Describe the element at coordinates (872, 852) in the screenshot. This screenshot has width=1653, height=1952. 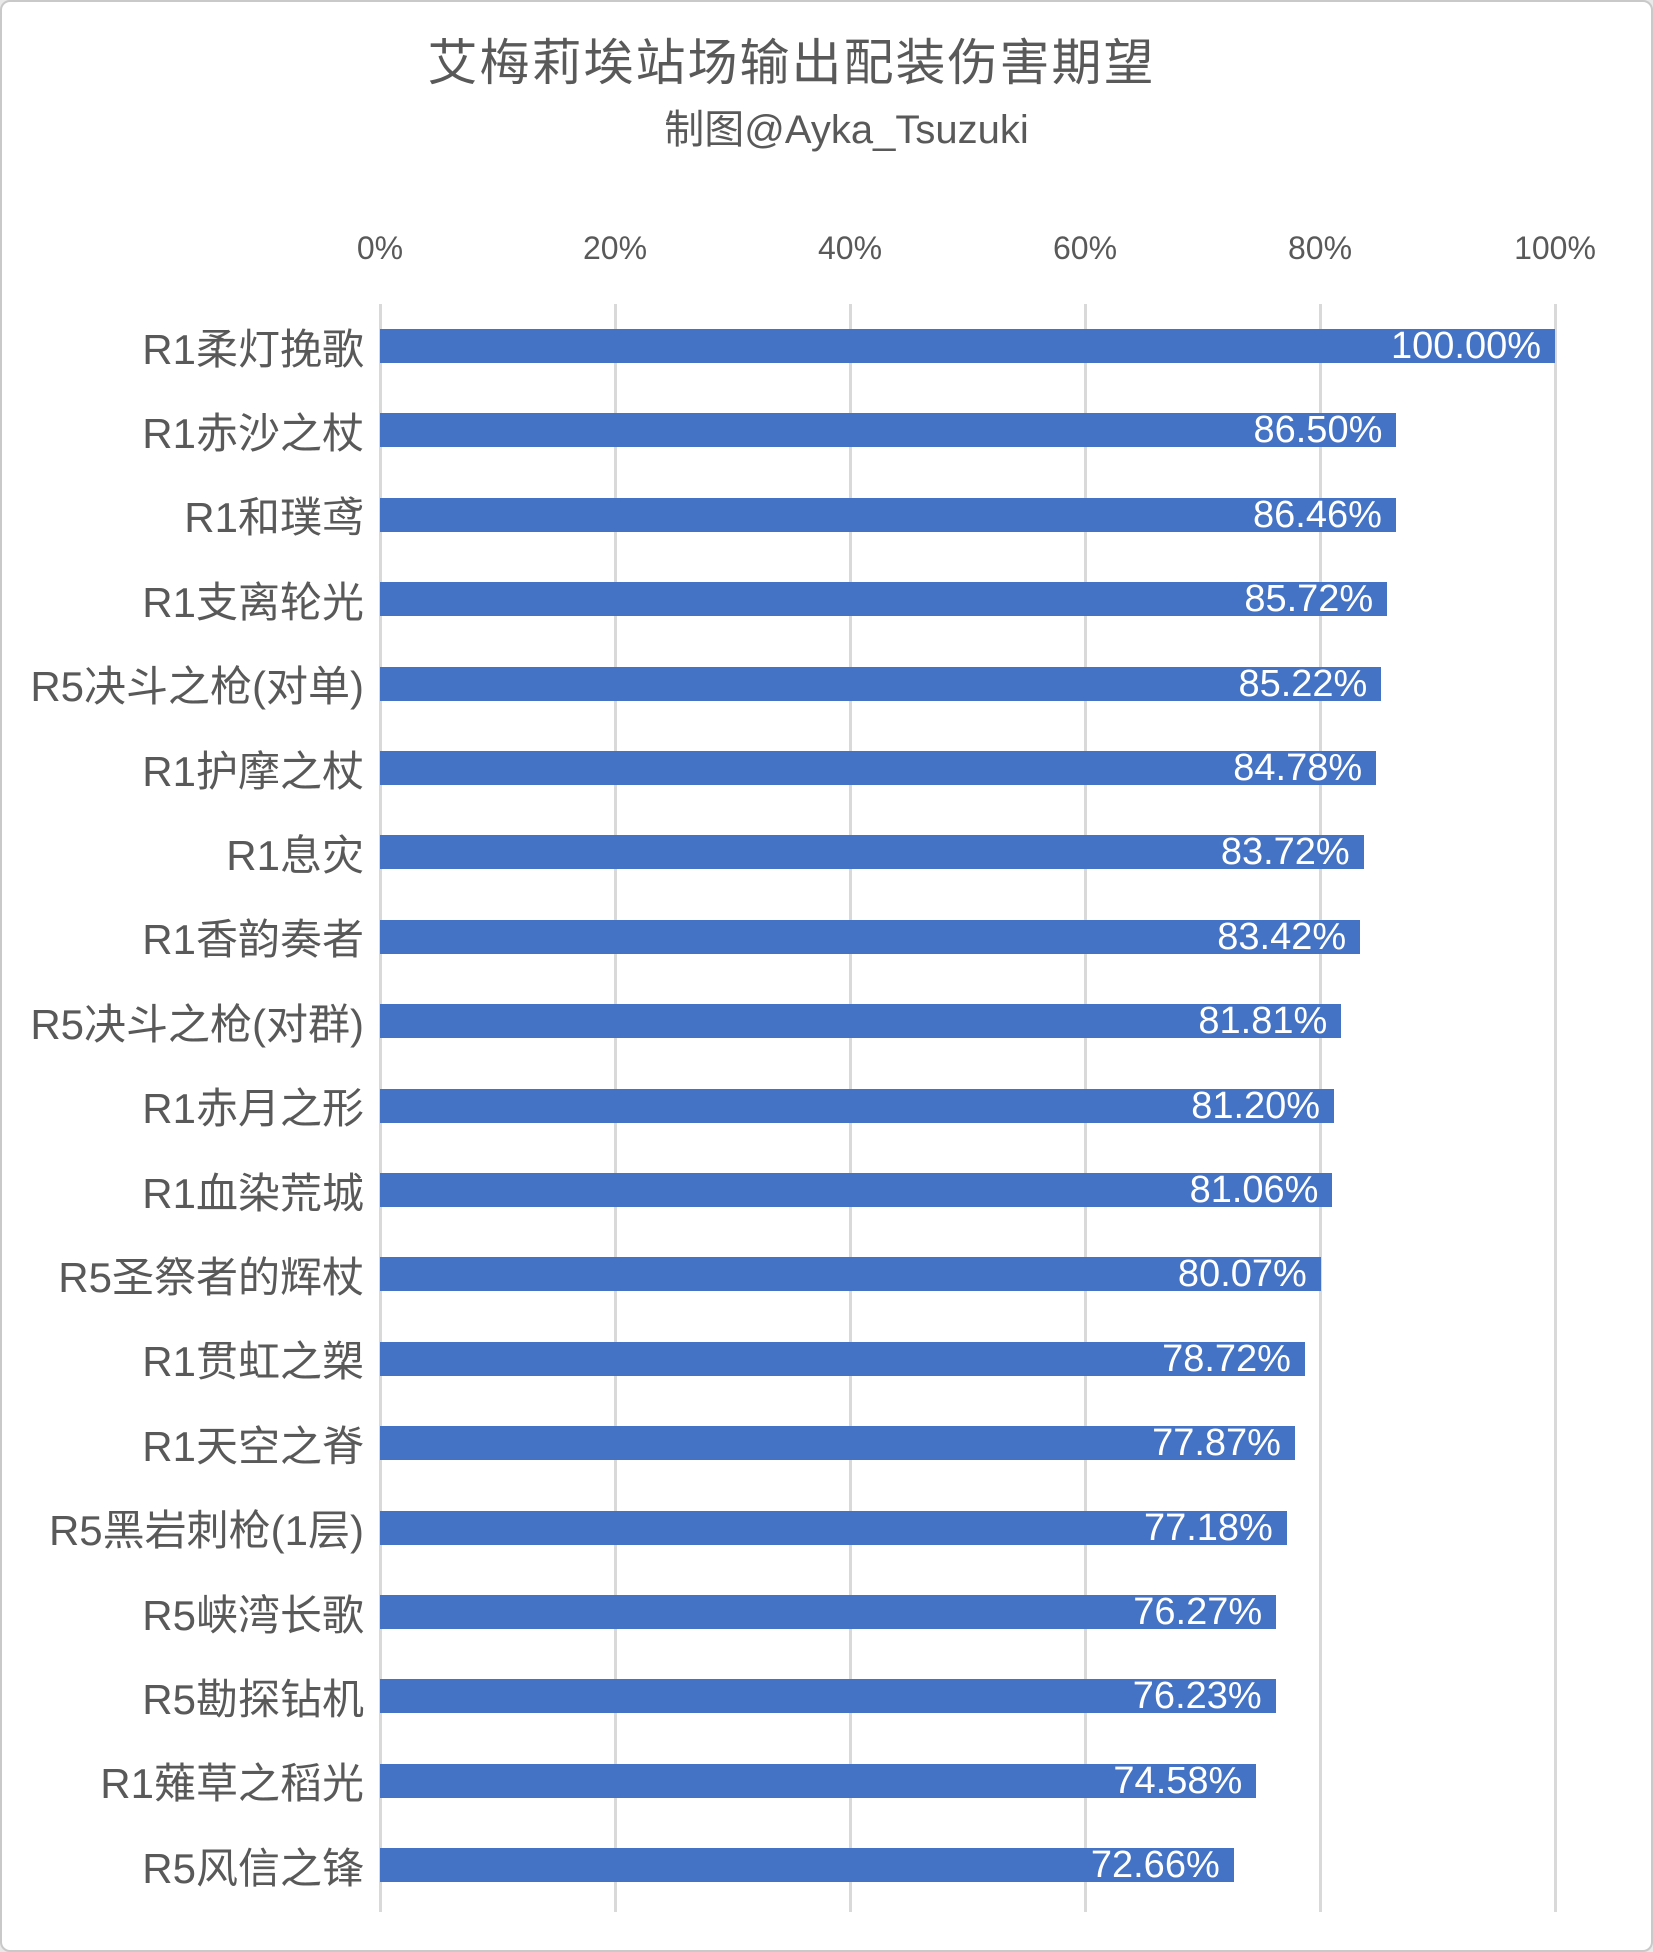
I see `bar: 83.72%` at that location.